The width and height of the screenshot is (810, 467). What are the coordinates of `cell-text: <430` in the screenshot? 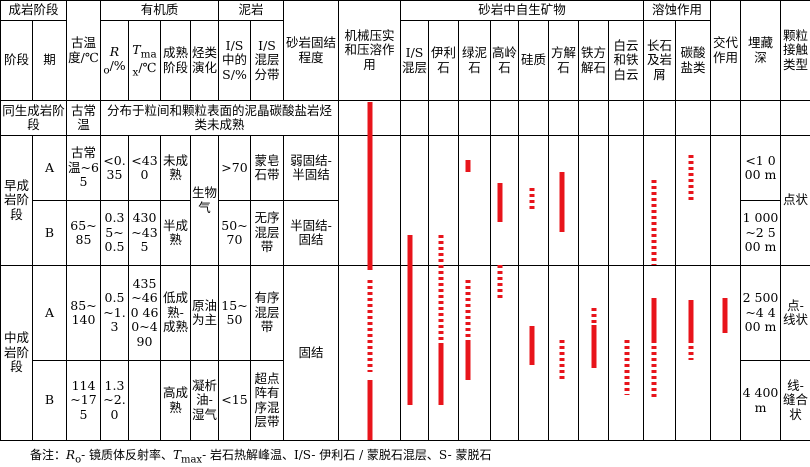 It's located at (144, 167).